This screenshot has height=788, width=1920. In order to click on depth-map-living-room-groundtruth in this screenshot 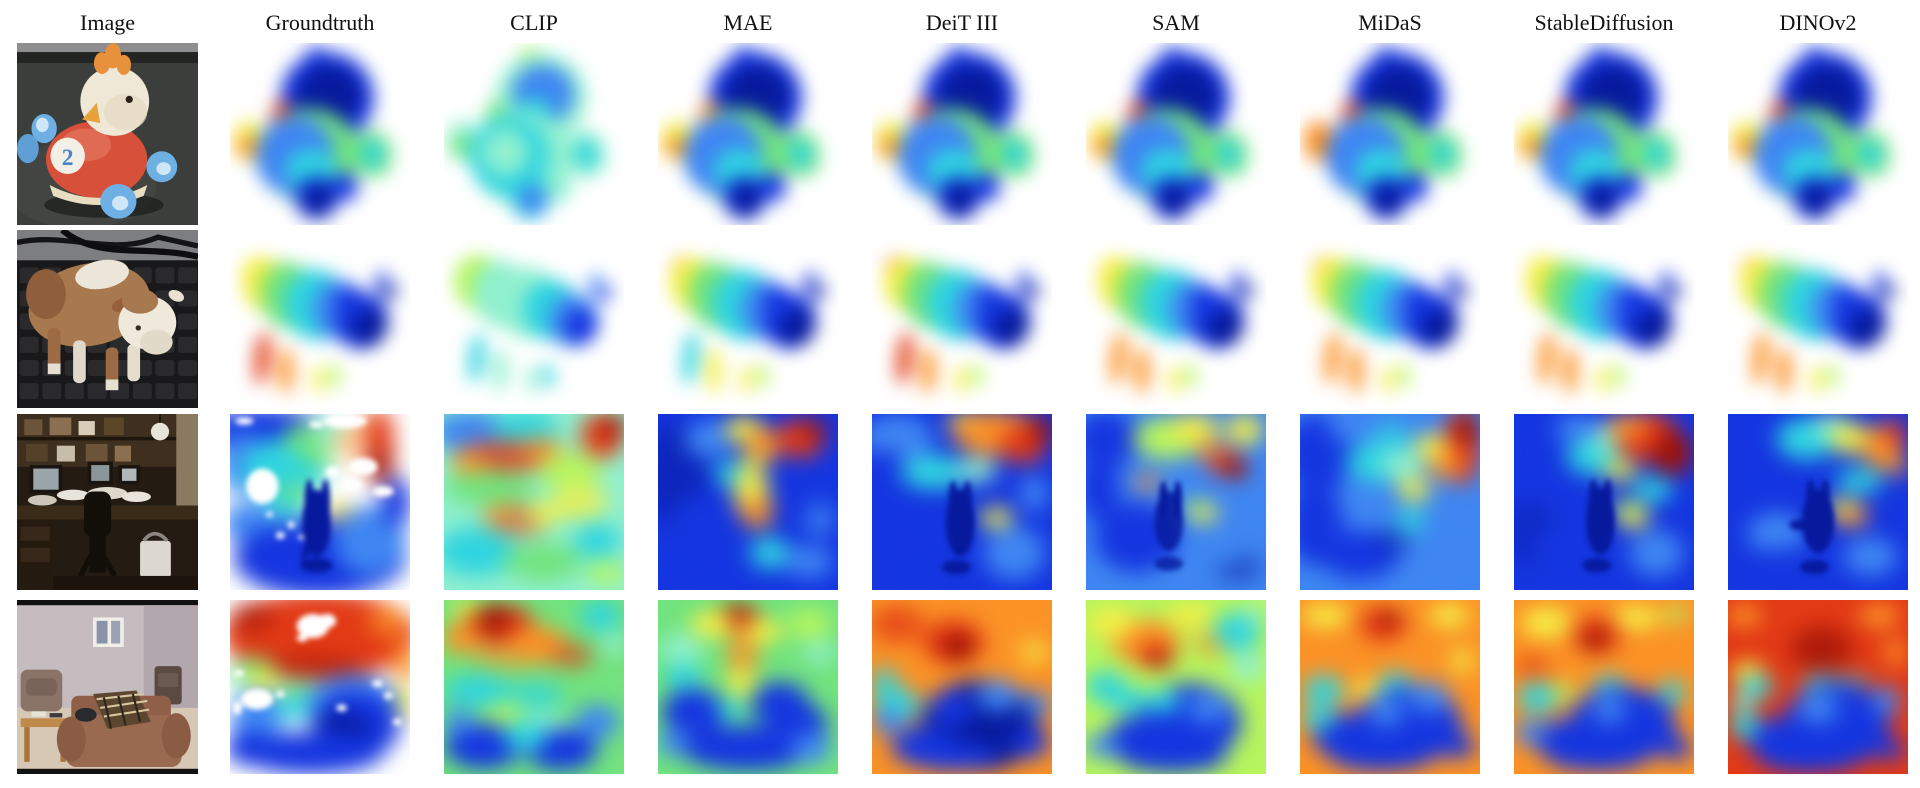, I will do `click(320, 687)`.